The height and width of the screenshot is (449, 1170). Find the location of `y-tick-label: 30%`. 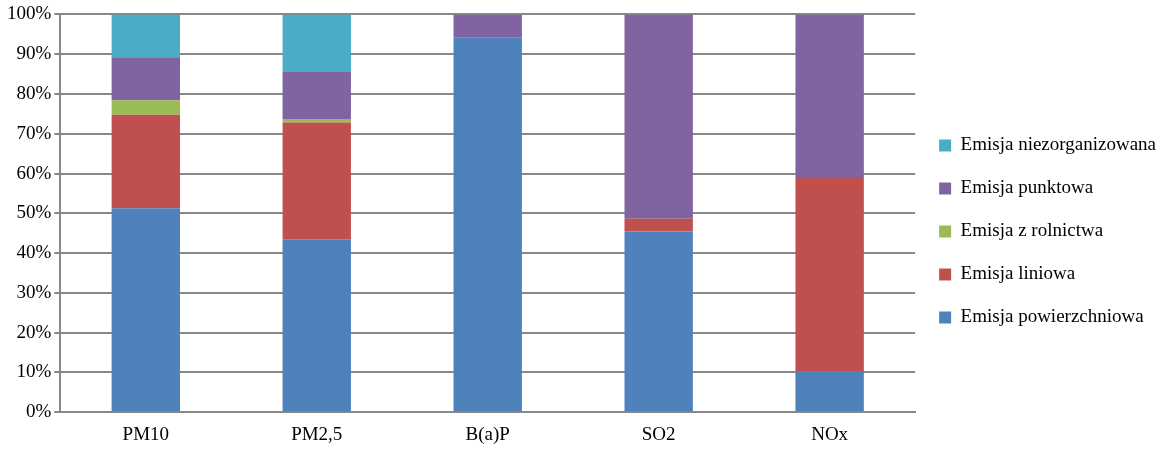

y-tick-label: 30% is located at coordinates (34, 291).